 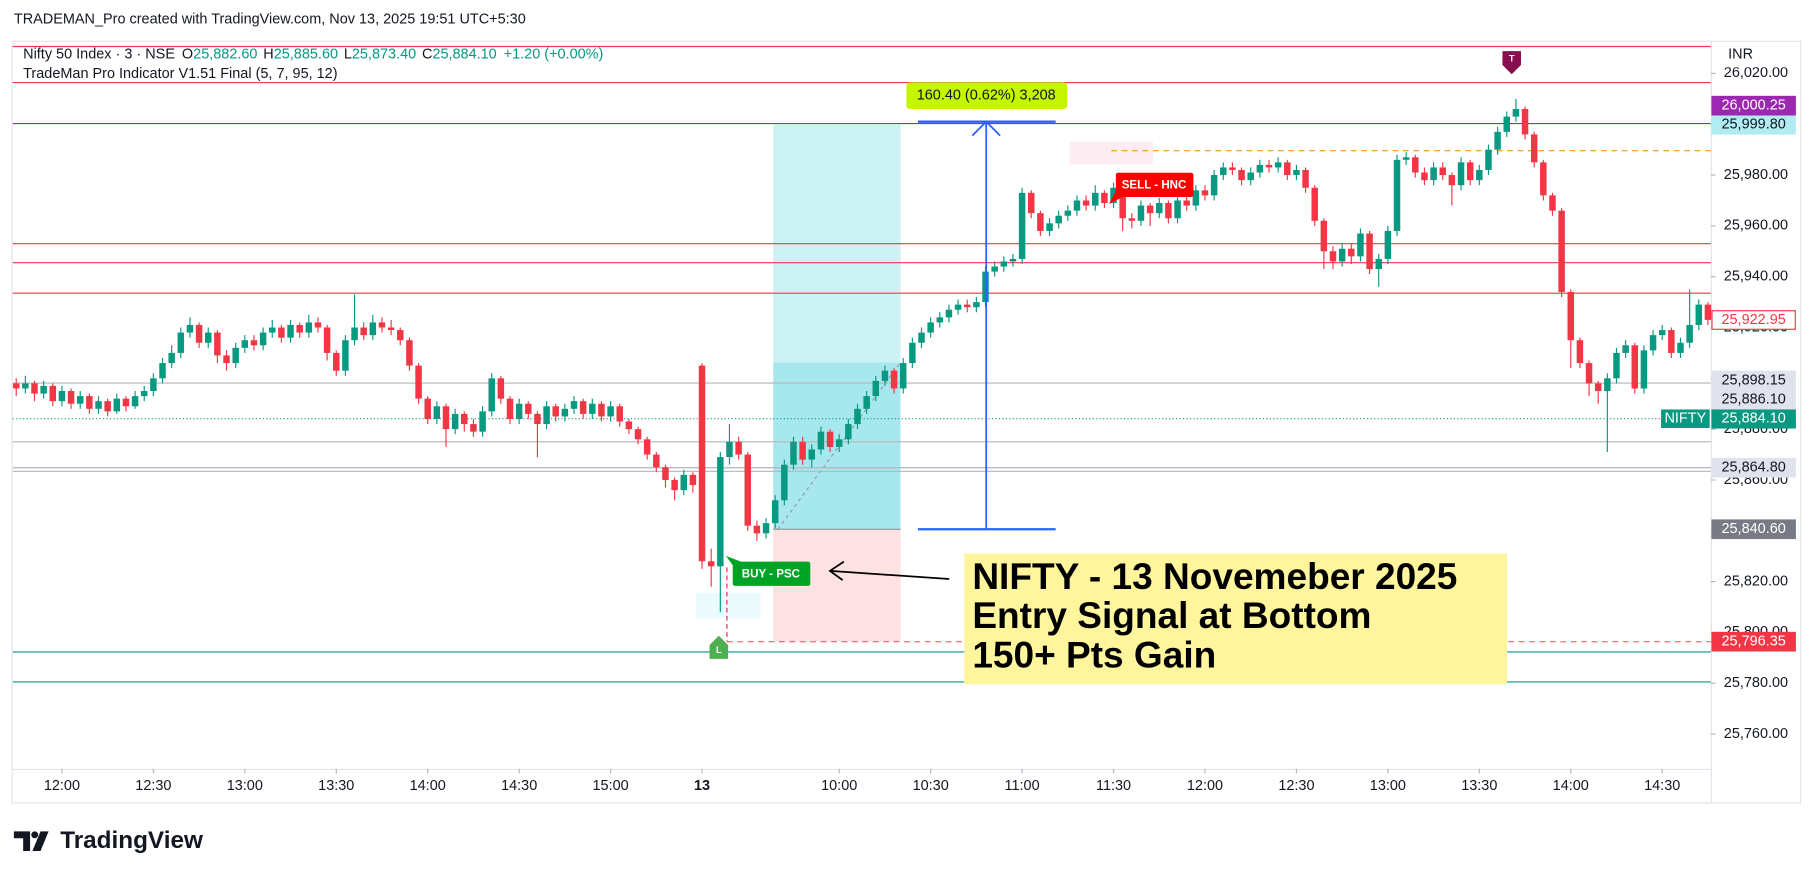 What do you see at coordinates (1511, 63) in the screenshot?
I see `top-marker-shape` at bounding box center [1511, 63].